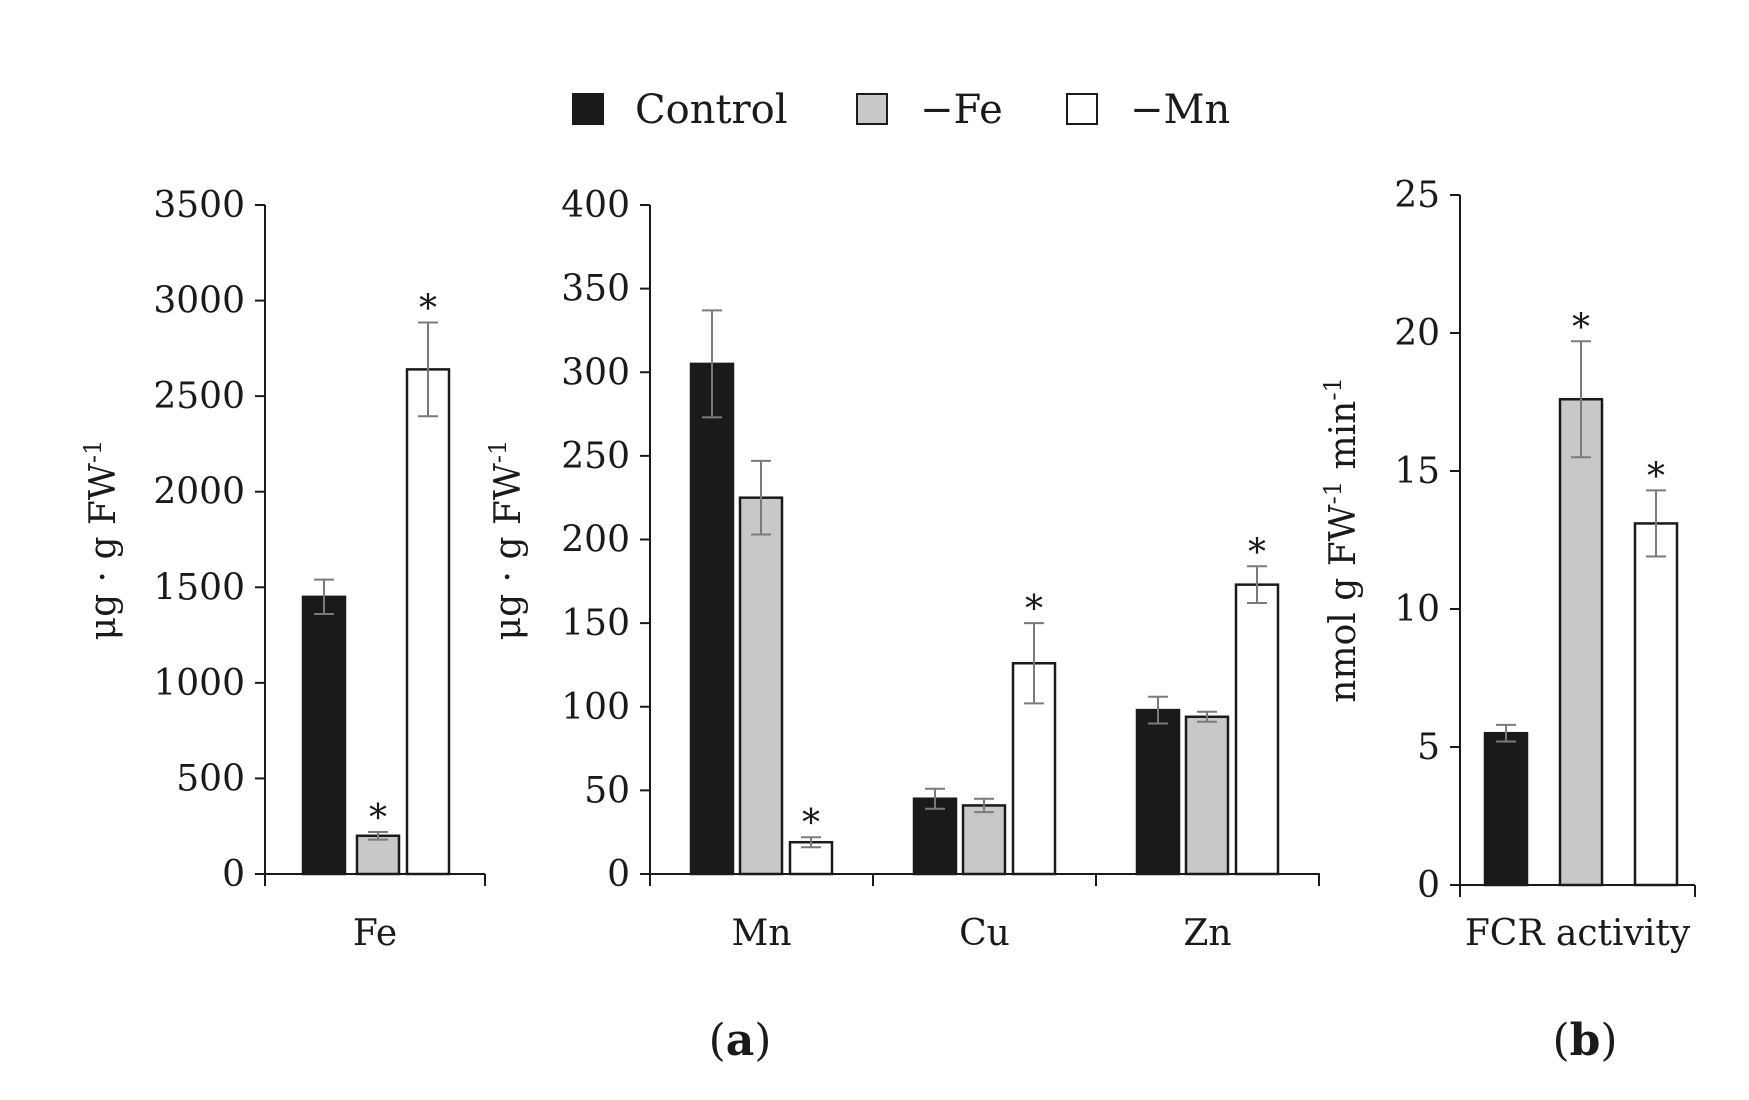 This screenshot has height=1100, width=1749. I want to click on bar-minus-mn-zn, so click(1257, 729).